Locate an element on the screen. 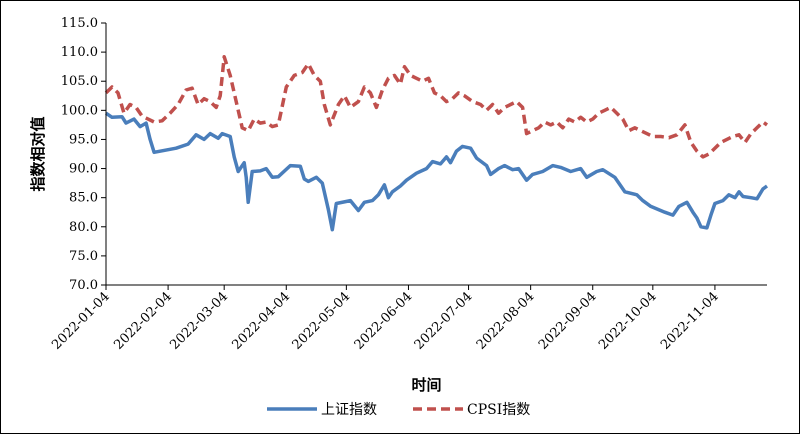 The height and width of the screenshot is (435, 800). legend-label-shanghai-index: 上证指数 is located at coordinates (349, 410).